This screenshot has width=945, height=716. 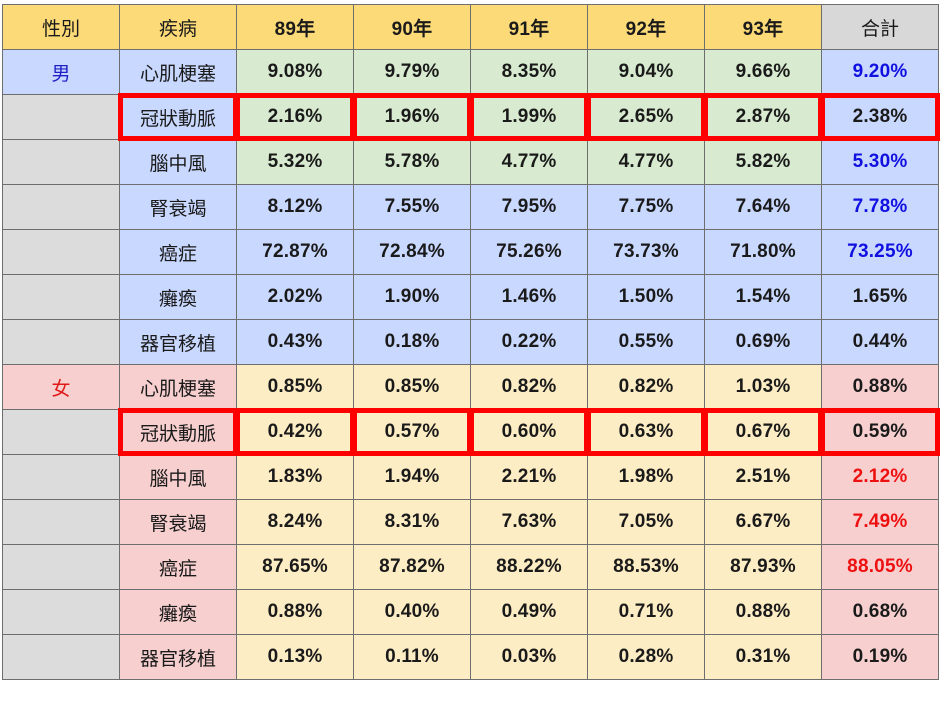 What do you see at coordinates (295, 252) in the screenshot?
I see `value-cell: 72.87%` at bounding box center [295, 252].